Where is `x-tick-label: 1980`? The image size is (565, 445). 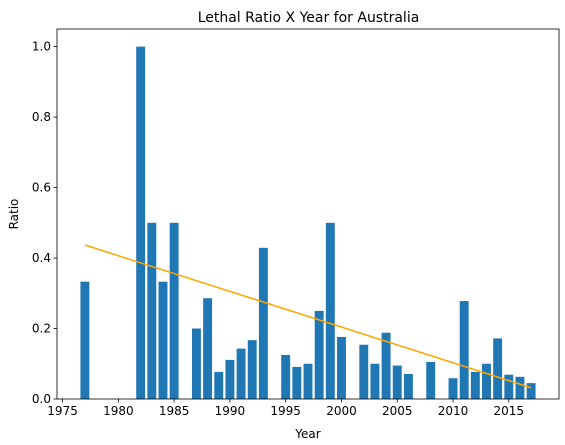
x-tick-label: 1980 is located at coordinates (118, 411).